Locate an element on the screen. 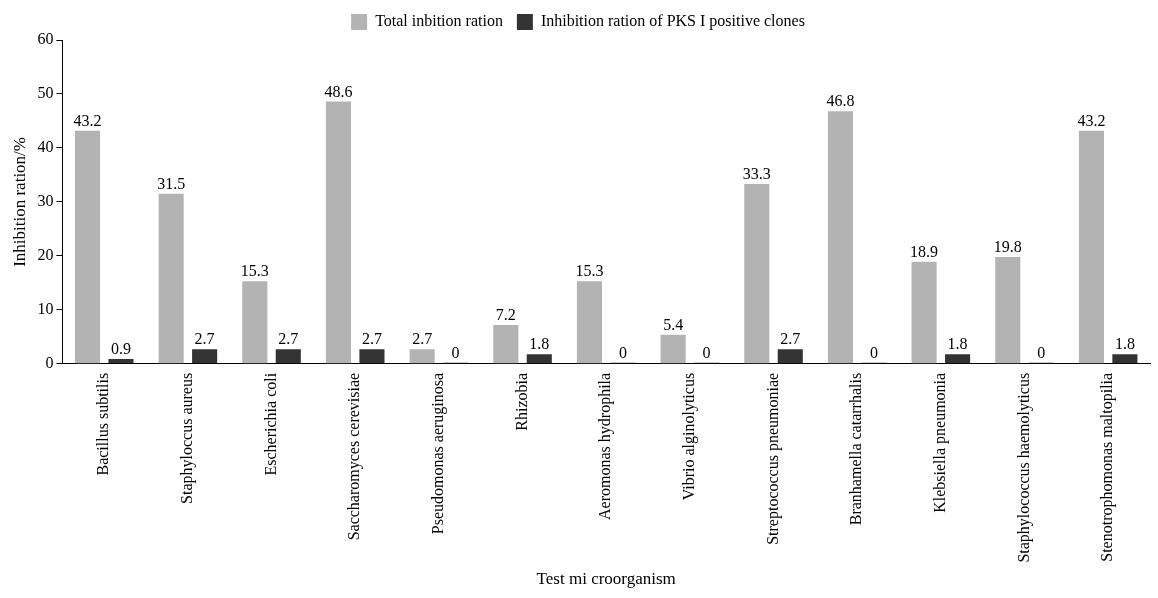  x-tick-label: Branhamella catarrhalis is located at coordinates (856, 449).